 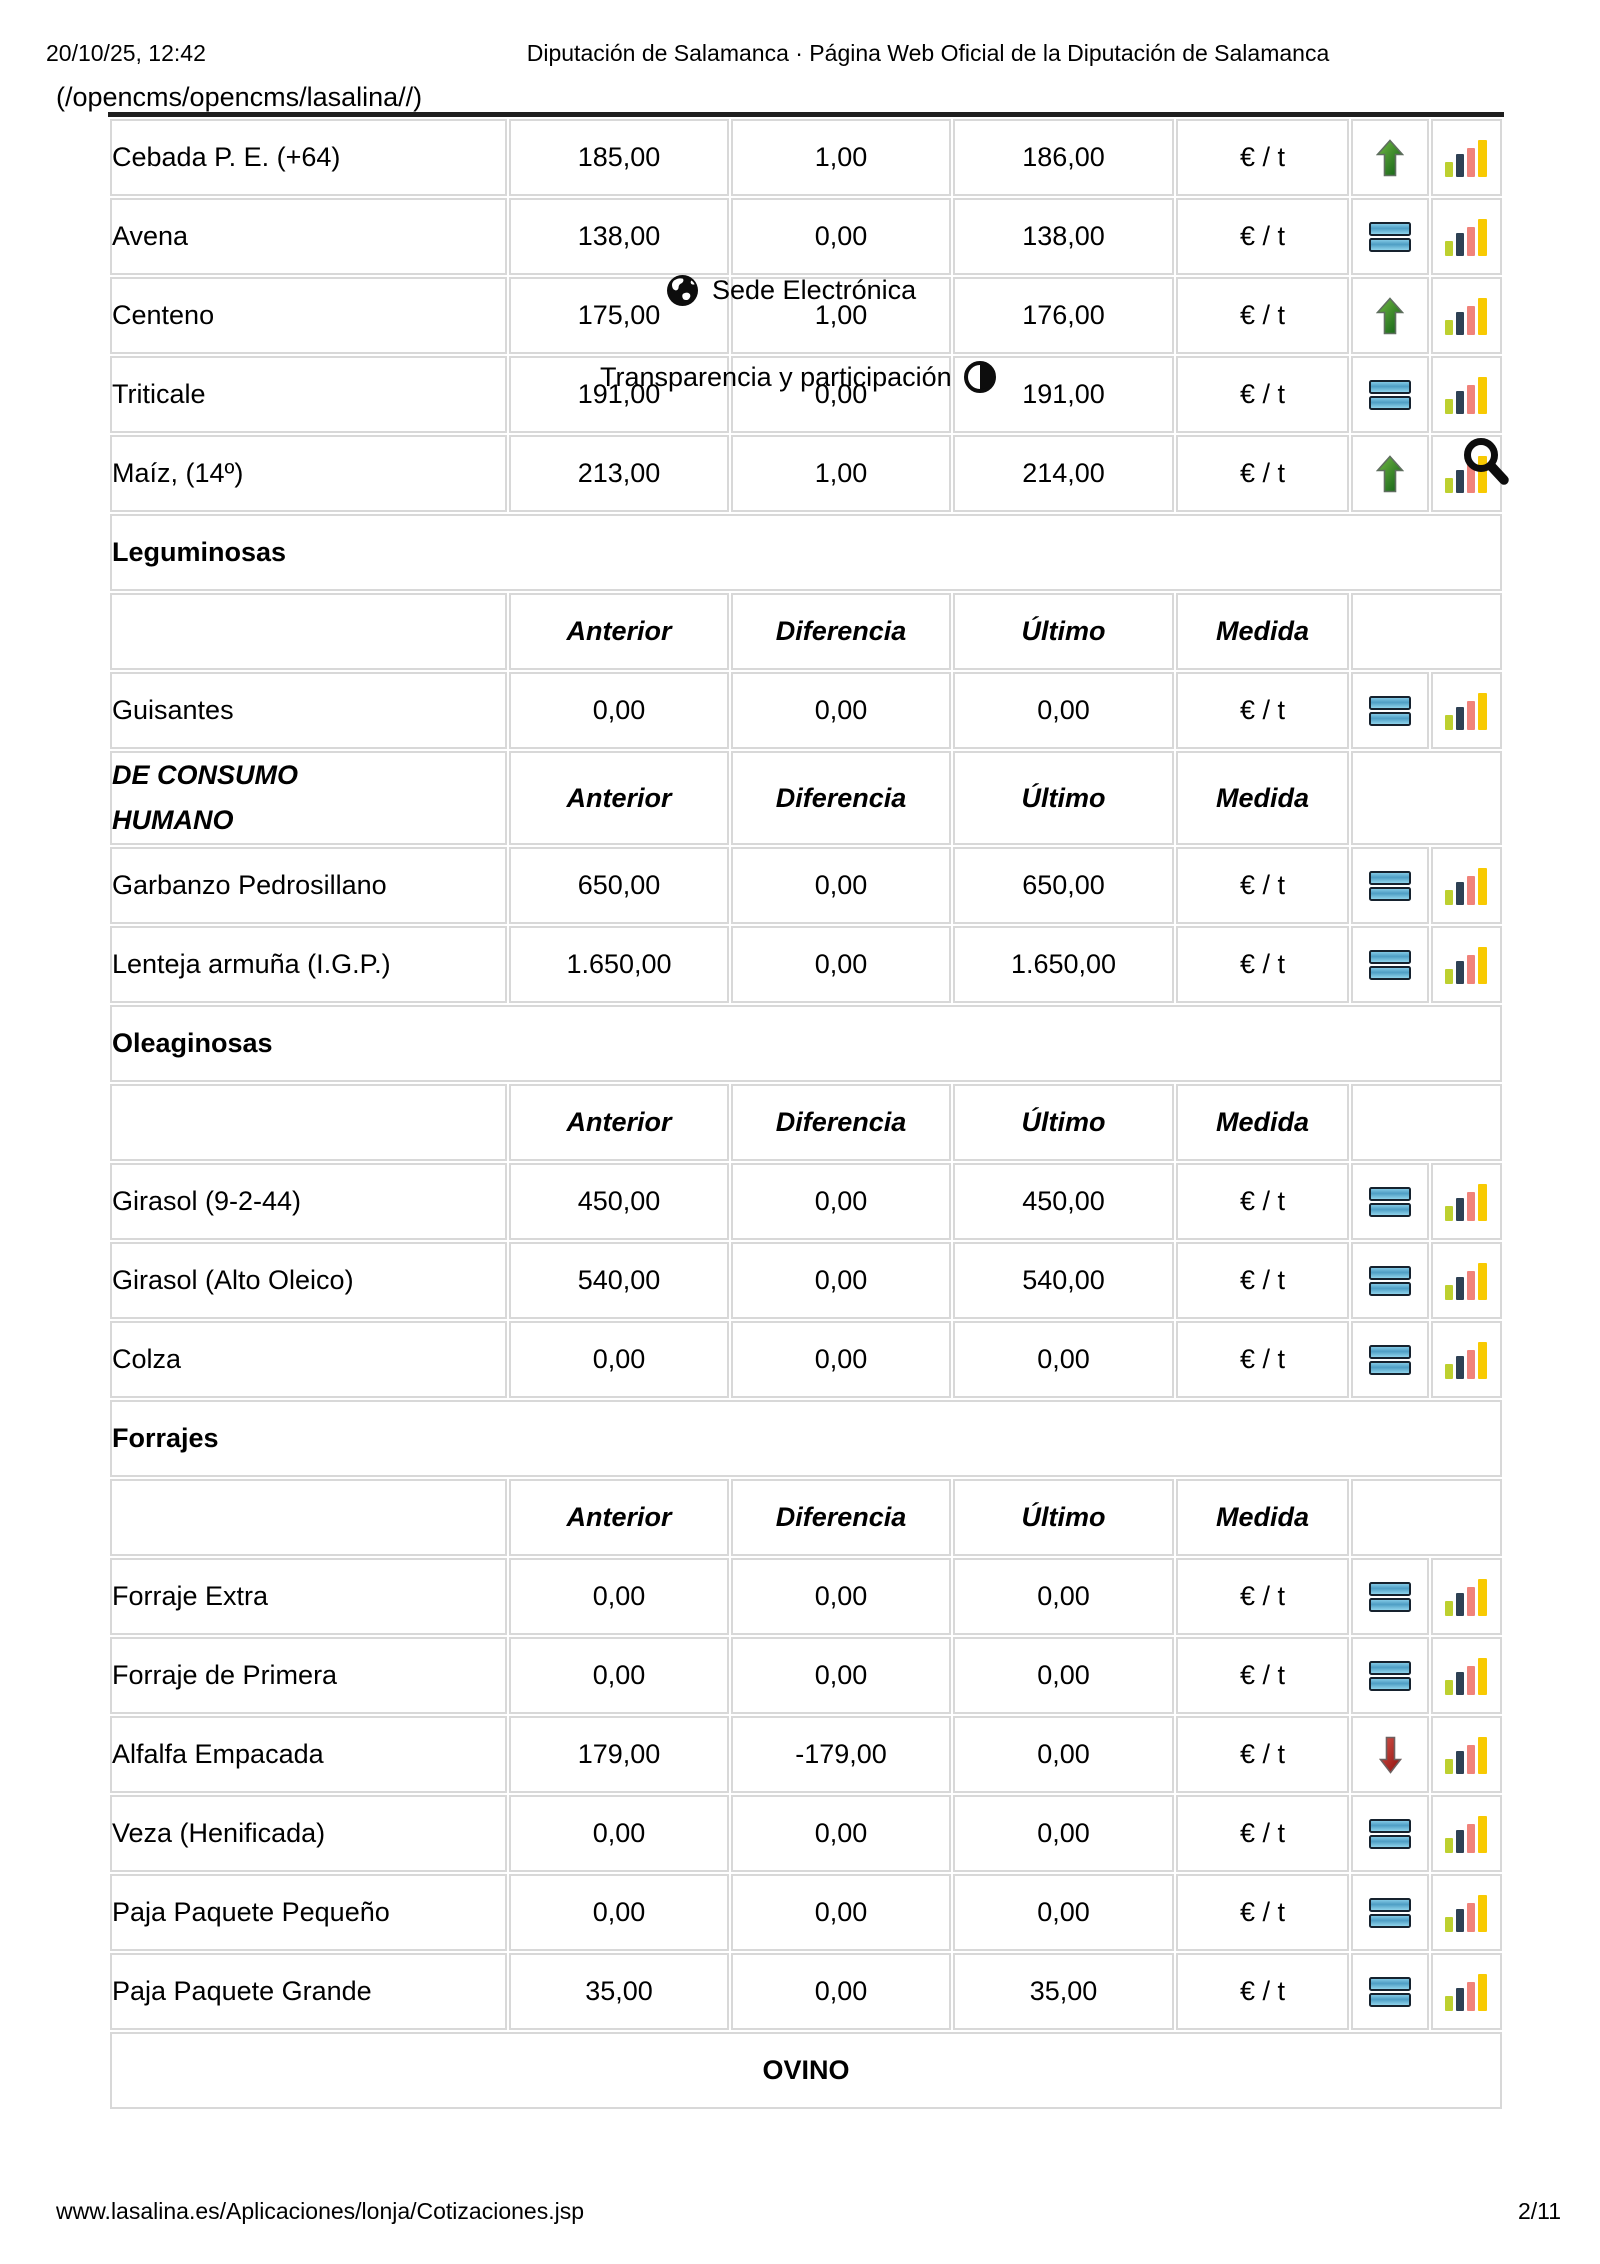 I want to click on header-row: Anterior Diferencia Último Medida, so click(x=806, y=1517).